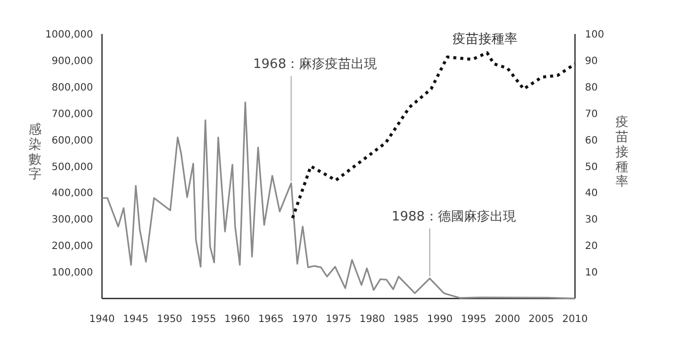  Describe the element at coordinates (237, 319) in the screenshot. I see `xtick: 1960` at that location.